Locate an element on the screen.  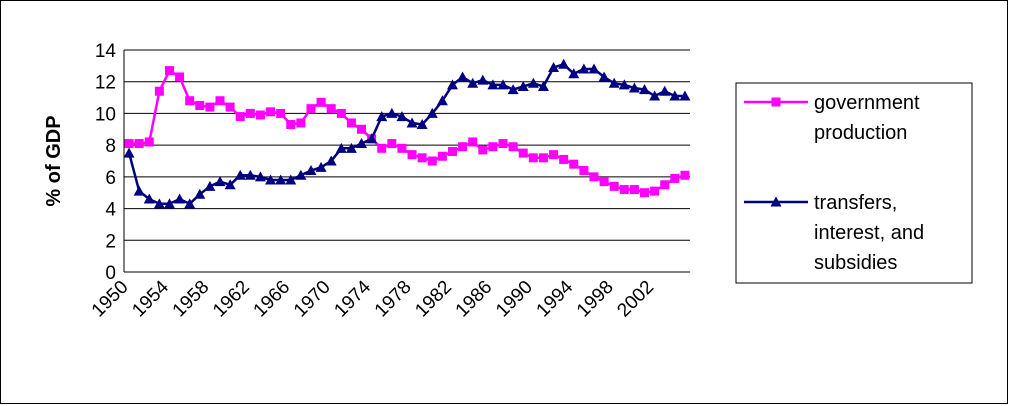
legend-label-transfers: subsidies is located at coordinates (855, 263).